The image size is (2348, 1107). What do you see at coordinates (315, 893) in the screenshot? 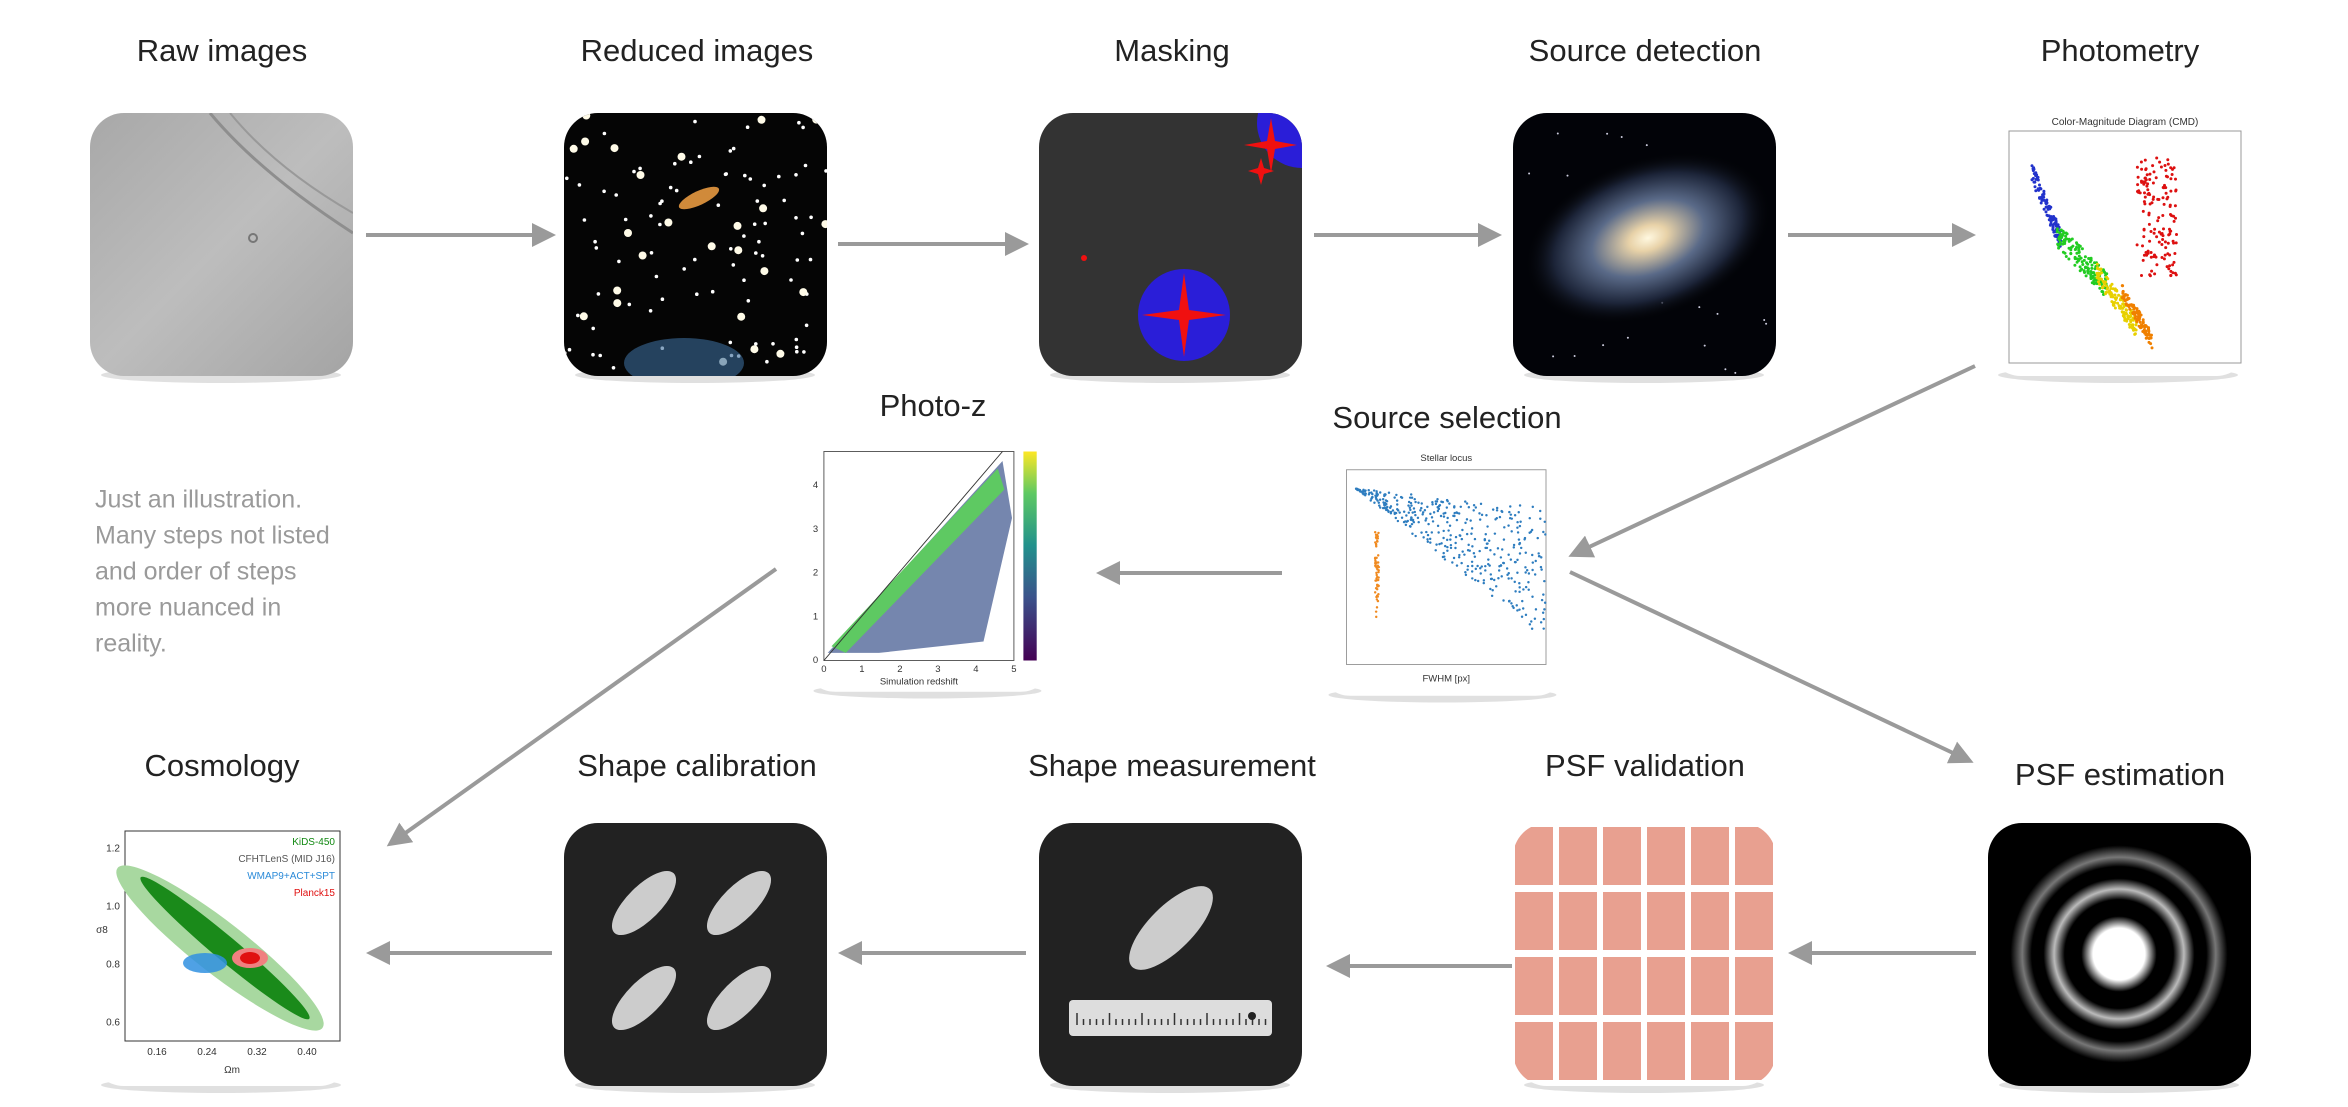
I see `plot-text: Planck15` at bounding box center [315, 893].